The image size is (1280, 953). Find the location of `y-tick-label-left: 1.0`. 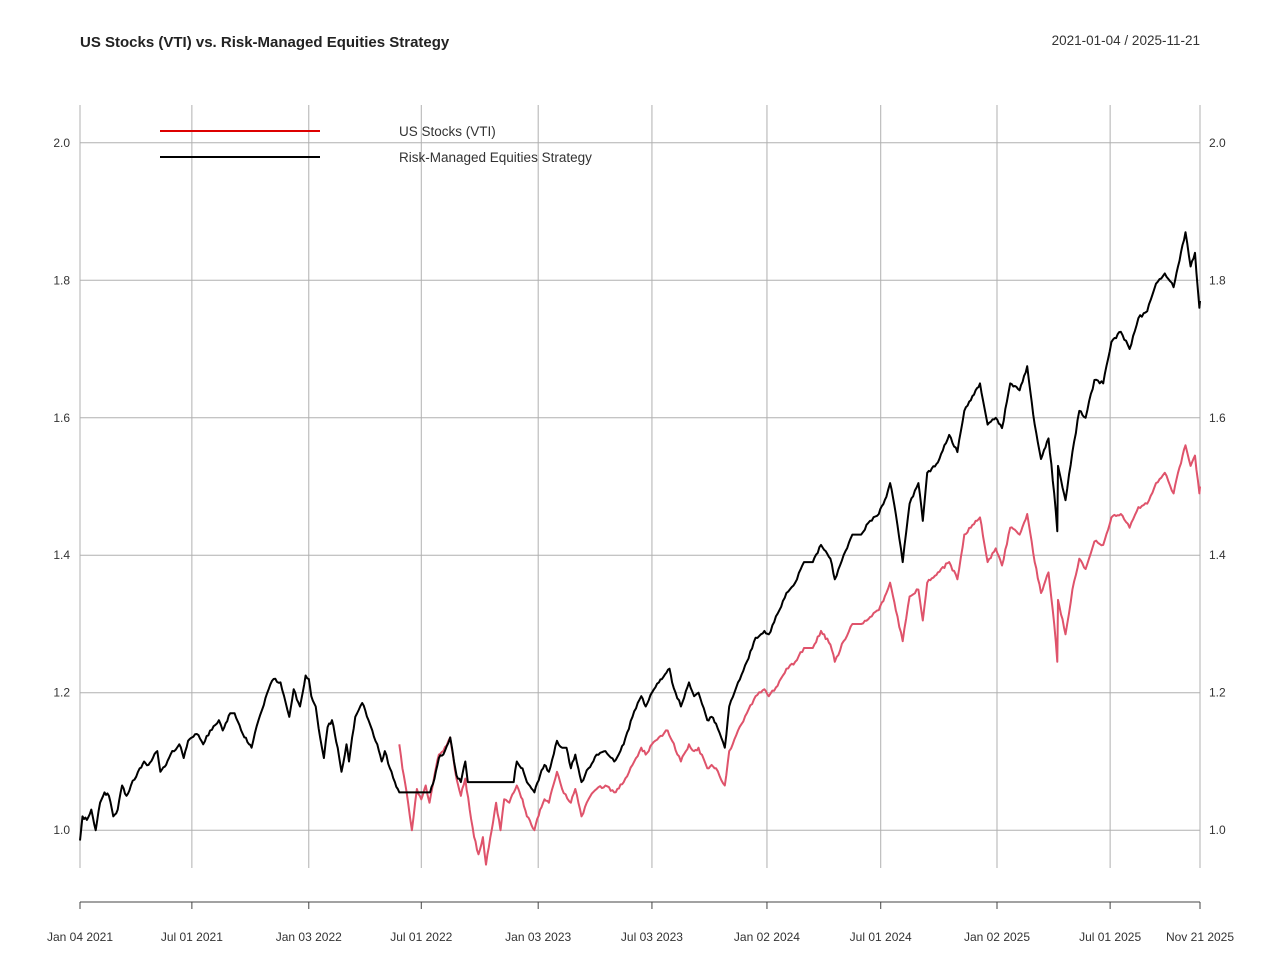

y-tick-label-left: 1.0 is located at coordinates (61, 830).